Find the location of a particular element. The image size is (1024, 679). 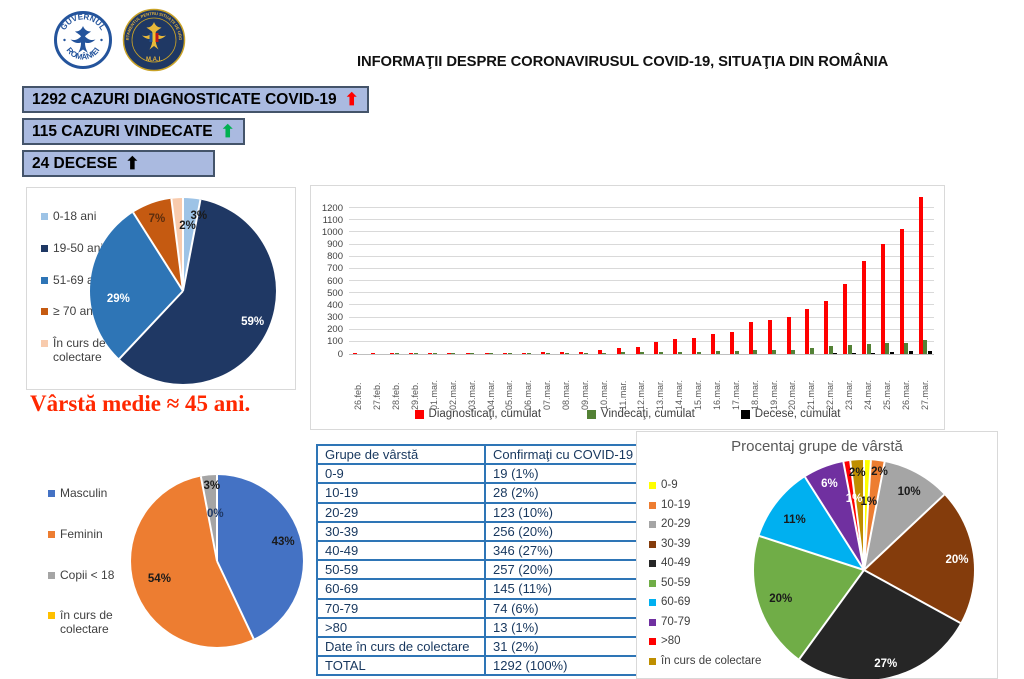

table-cell: 1292 (100%) is located at coordinates (566, 666).